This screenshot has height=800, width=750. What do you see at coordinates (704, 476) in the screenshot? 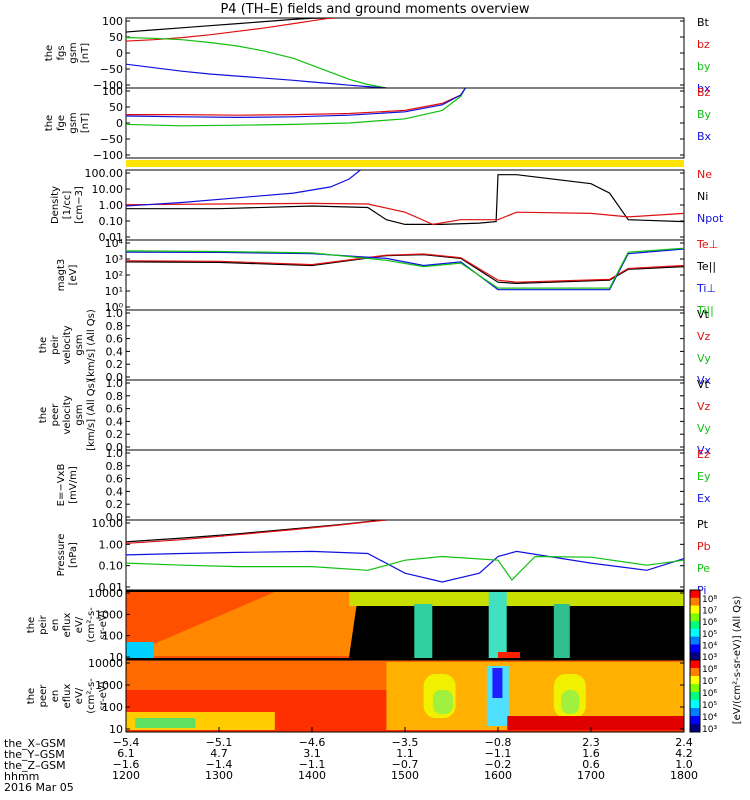
I see `legend-ey: Ey` at bounding box center [704, 476].